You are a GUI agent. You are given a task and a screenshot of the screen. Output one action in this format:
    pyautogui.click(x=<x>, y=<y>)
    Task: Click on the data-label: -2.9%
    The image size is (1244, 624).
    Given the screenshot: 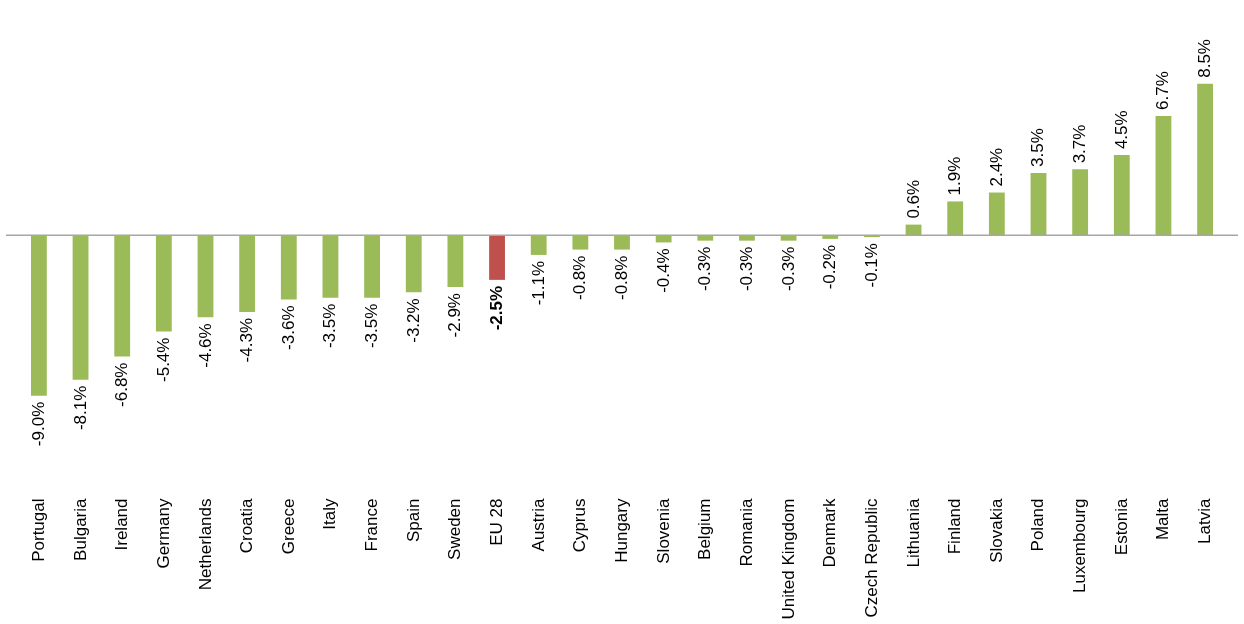 What is the action you would take?
    pyautogui.click(x=455, y=315)
    